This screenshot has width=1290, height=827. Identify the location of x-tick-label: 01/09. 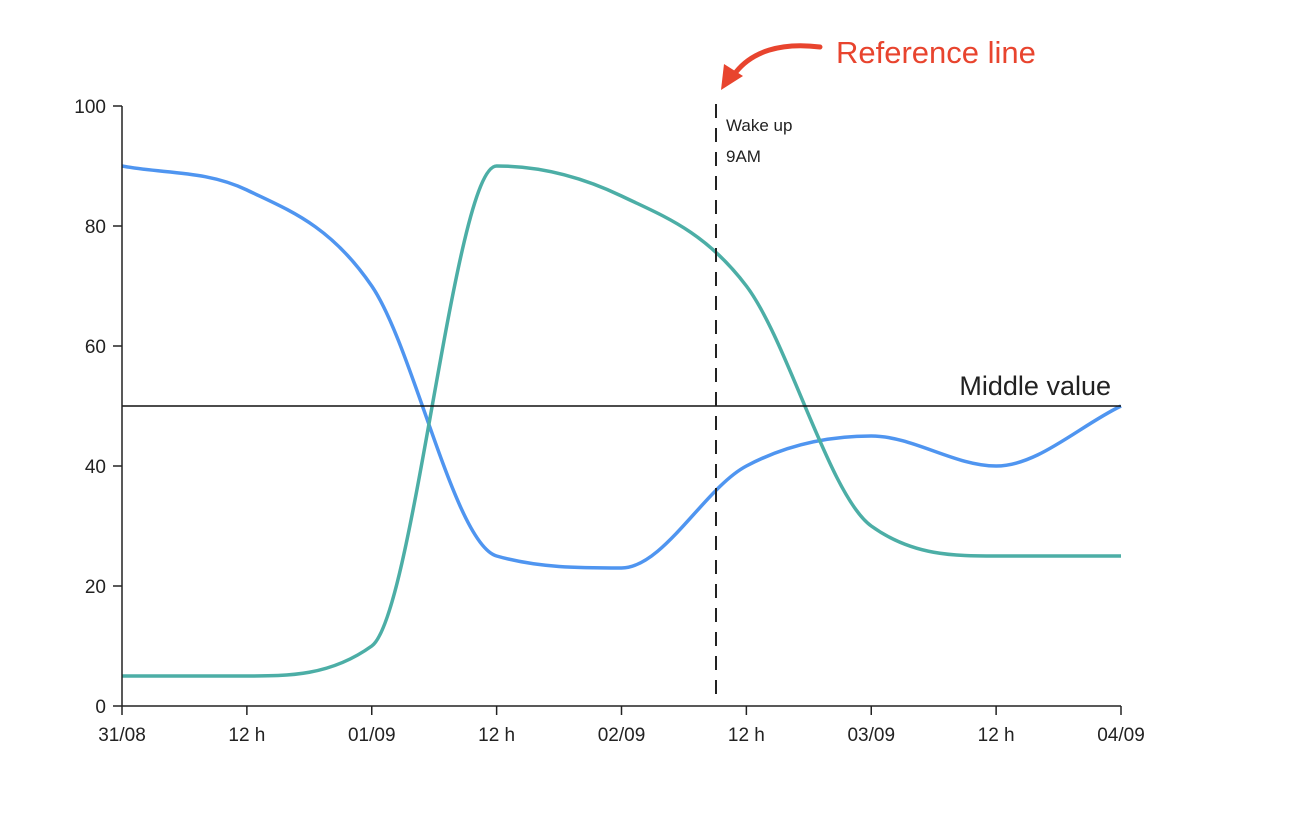
(372, 735).